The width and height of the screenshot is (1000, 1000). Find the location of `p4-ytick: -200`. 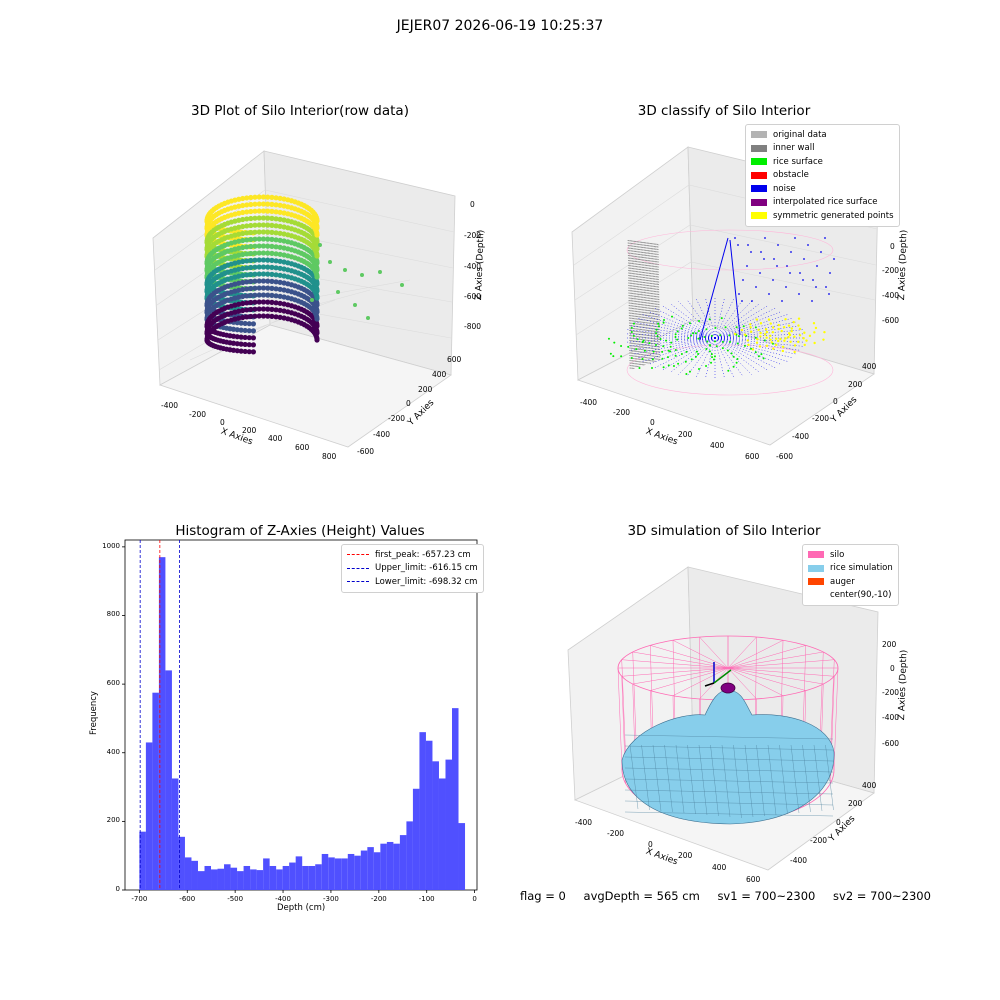

p4-ytick: -200 is located at coordinates (819, 840).